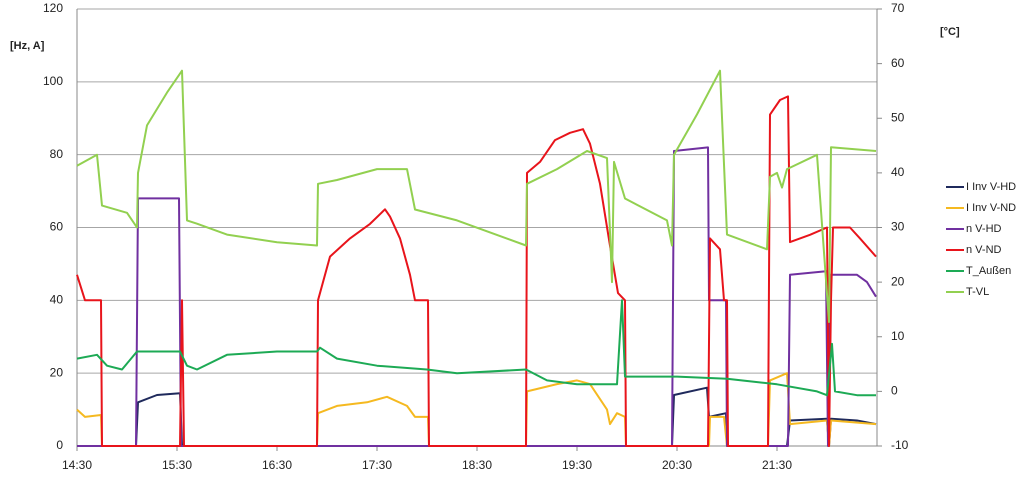 Image resolution: width=1024 pixels, height=480 pixels. I want to click on y-tick-label: 100, so click(53, 81).